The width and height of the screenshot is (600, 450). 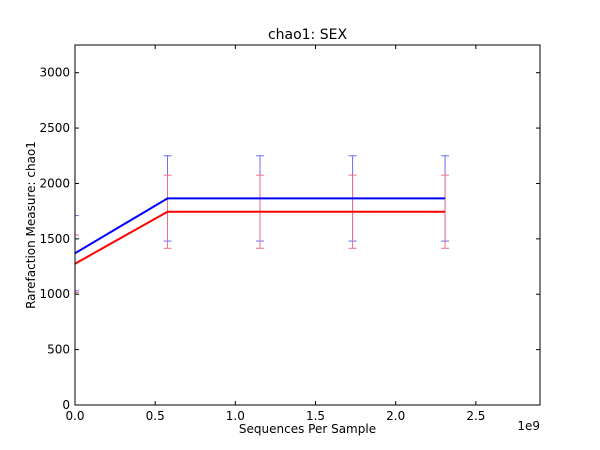 I want to click on x-tick-label: 2.0, so click(x=395, y=416).